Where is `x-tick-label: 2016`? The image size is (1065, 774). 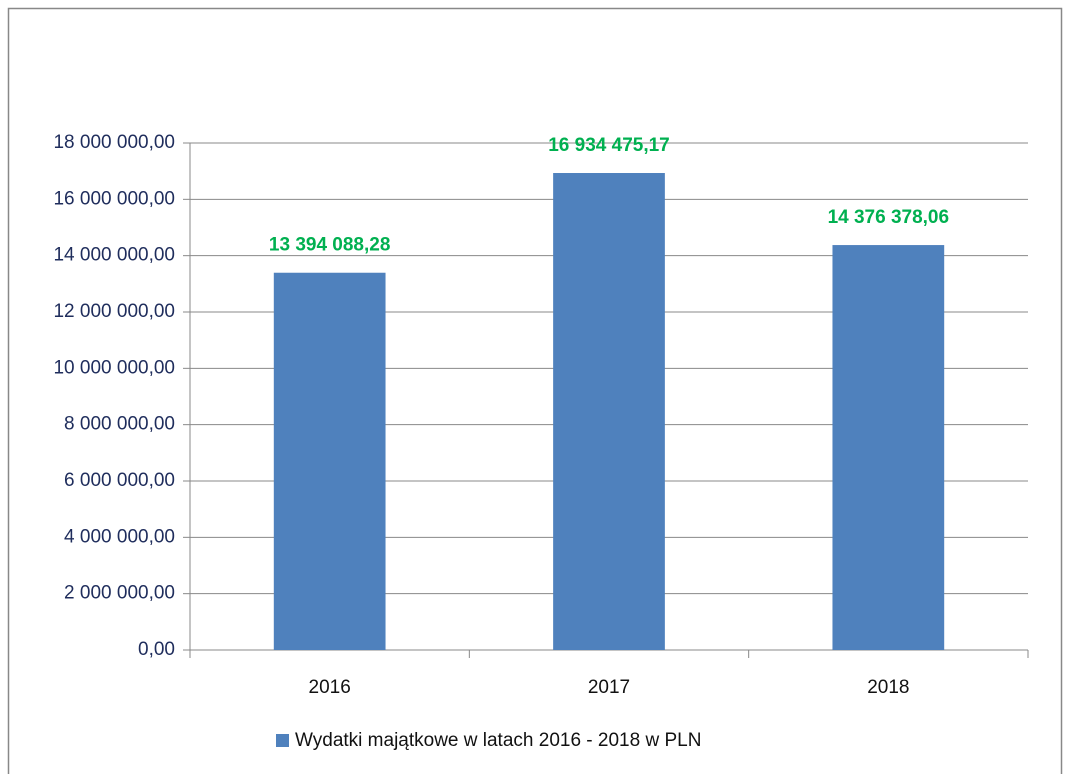
x-tick-label: 2016 is located at coordinates (330, 687).